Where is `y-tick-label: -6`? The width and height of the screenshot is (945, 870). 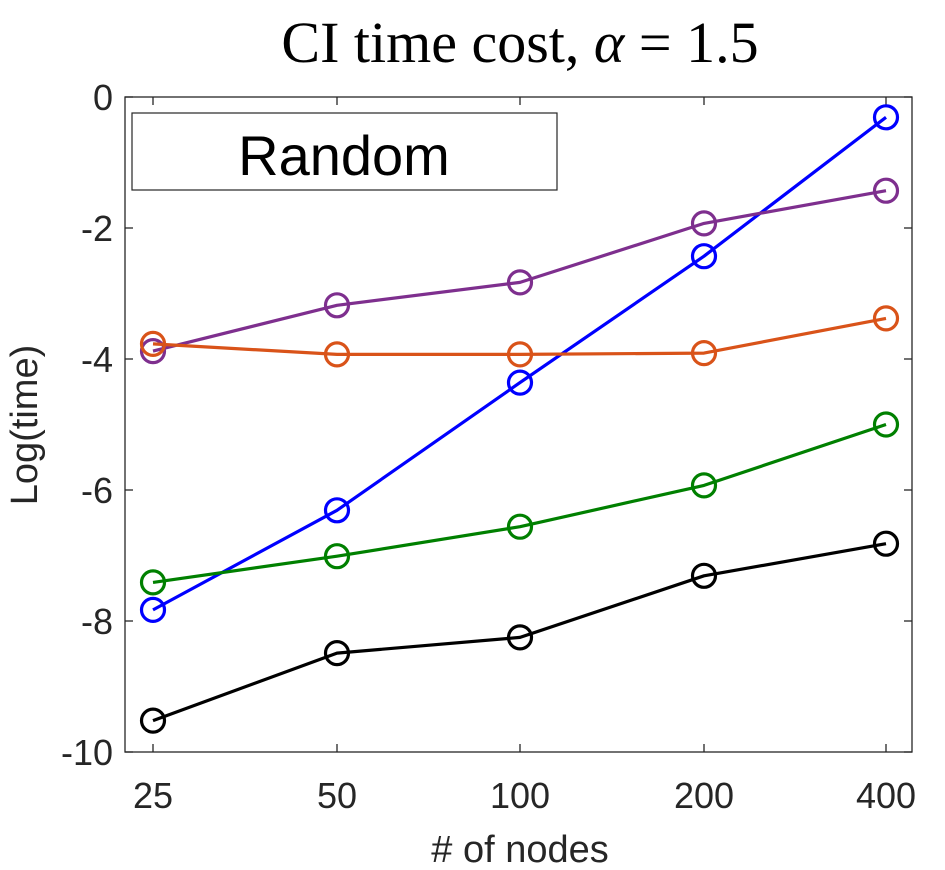 y-tick-label: -6 is located at coordinates (97, 490).